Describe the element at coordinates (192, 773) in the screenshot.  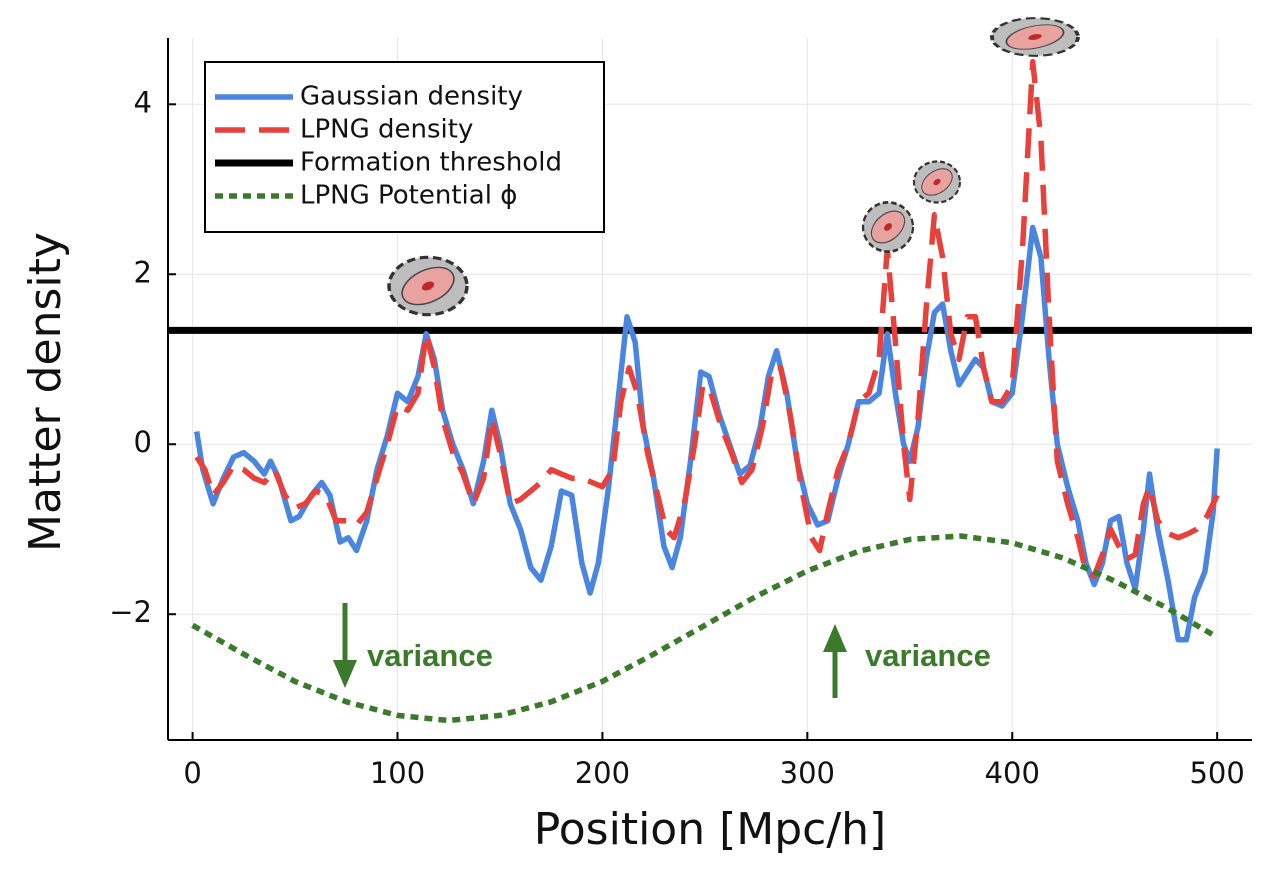
I see `x-tick-label: 0` at that location.